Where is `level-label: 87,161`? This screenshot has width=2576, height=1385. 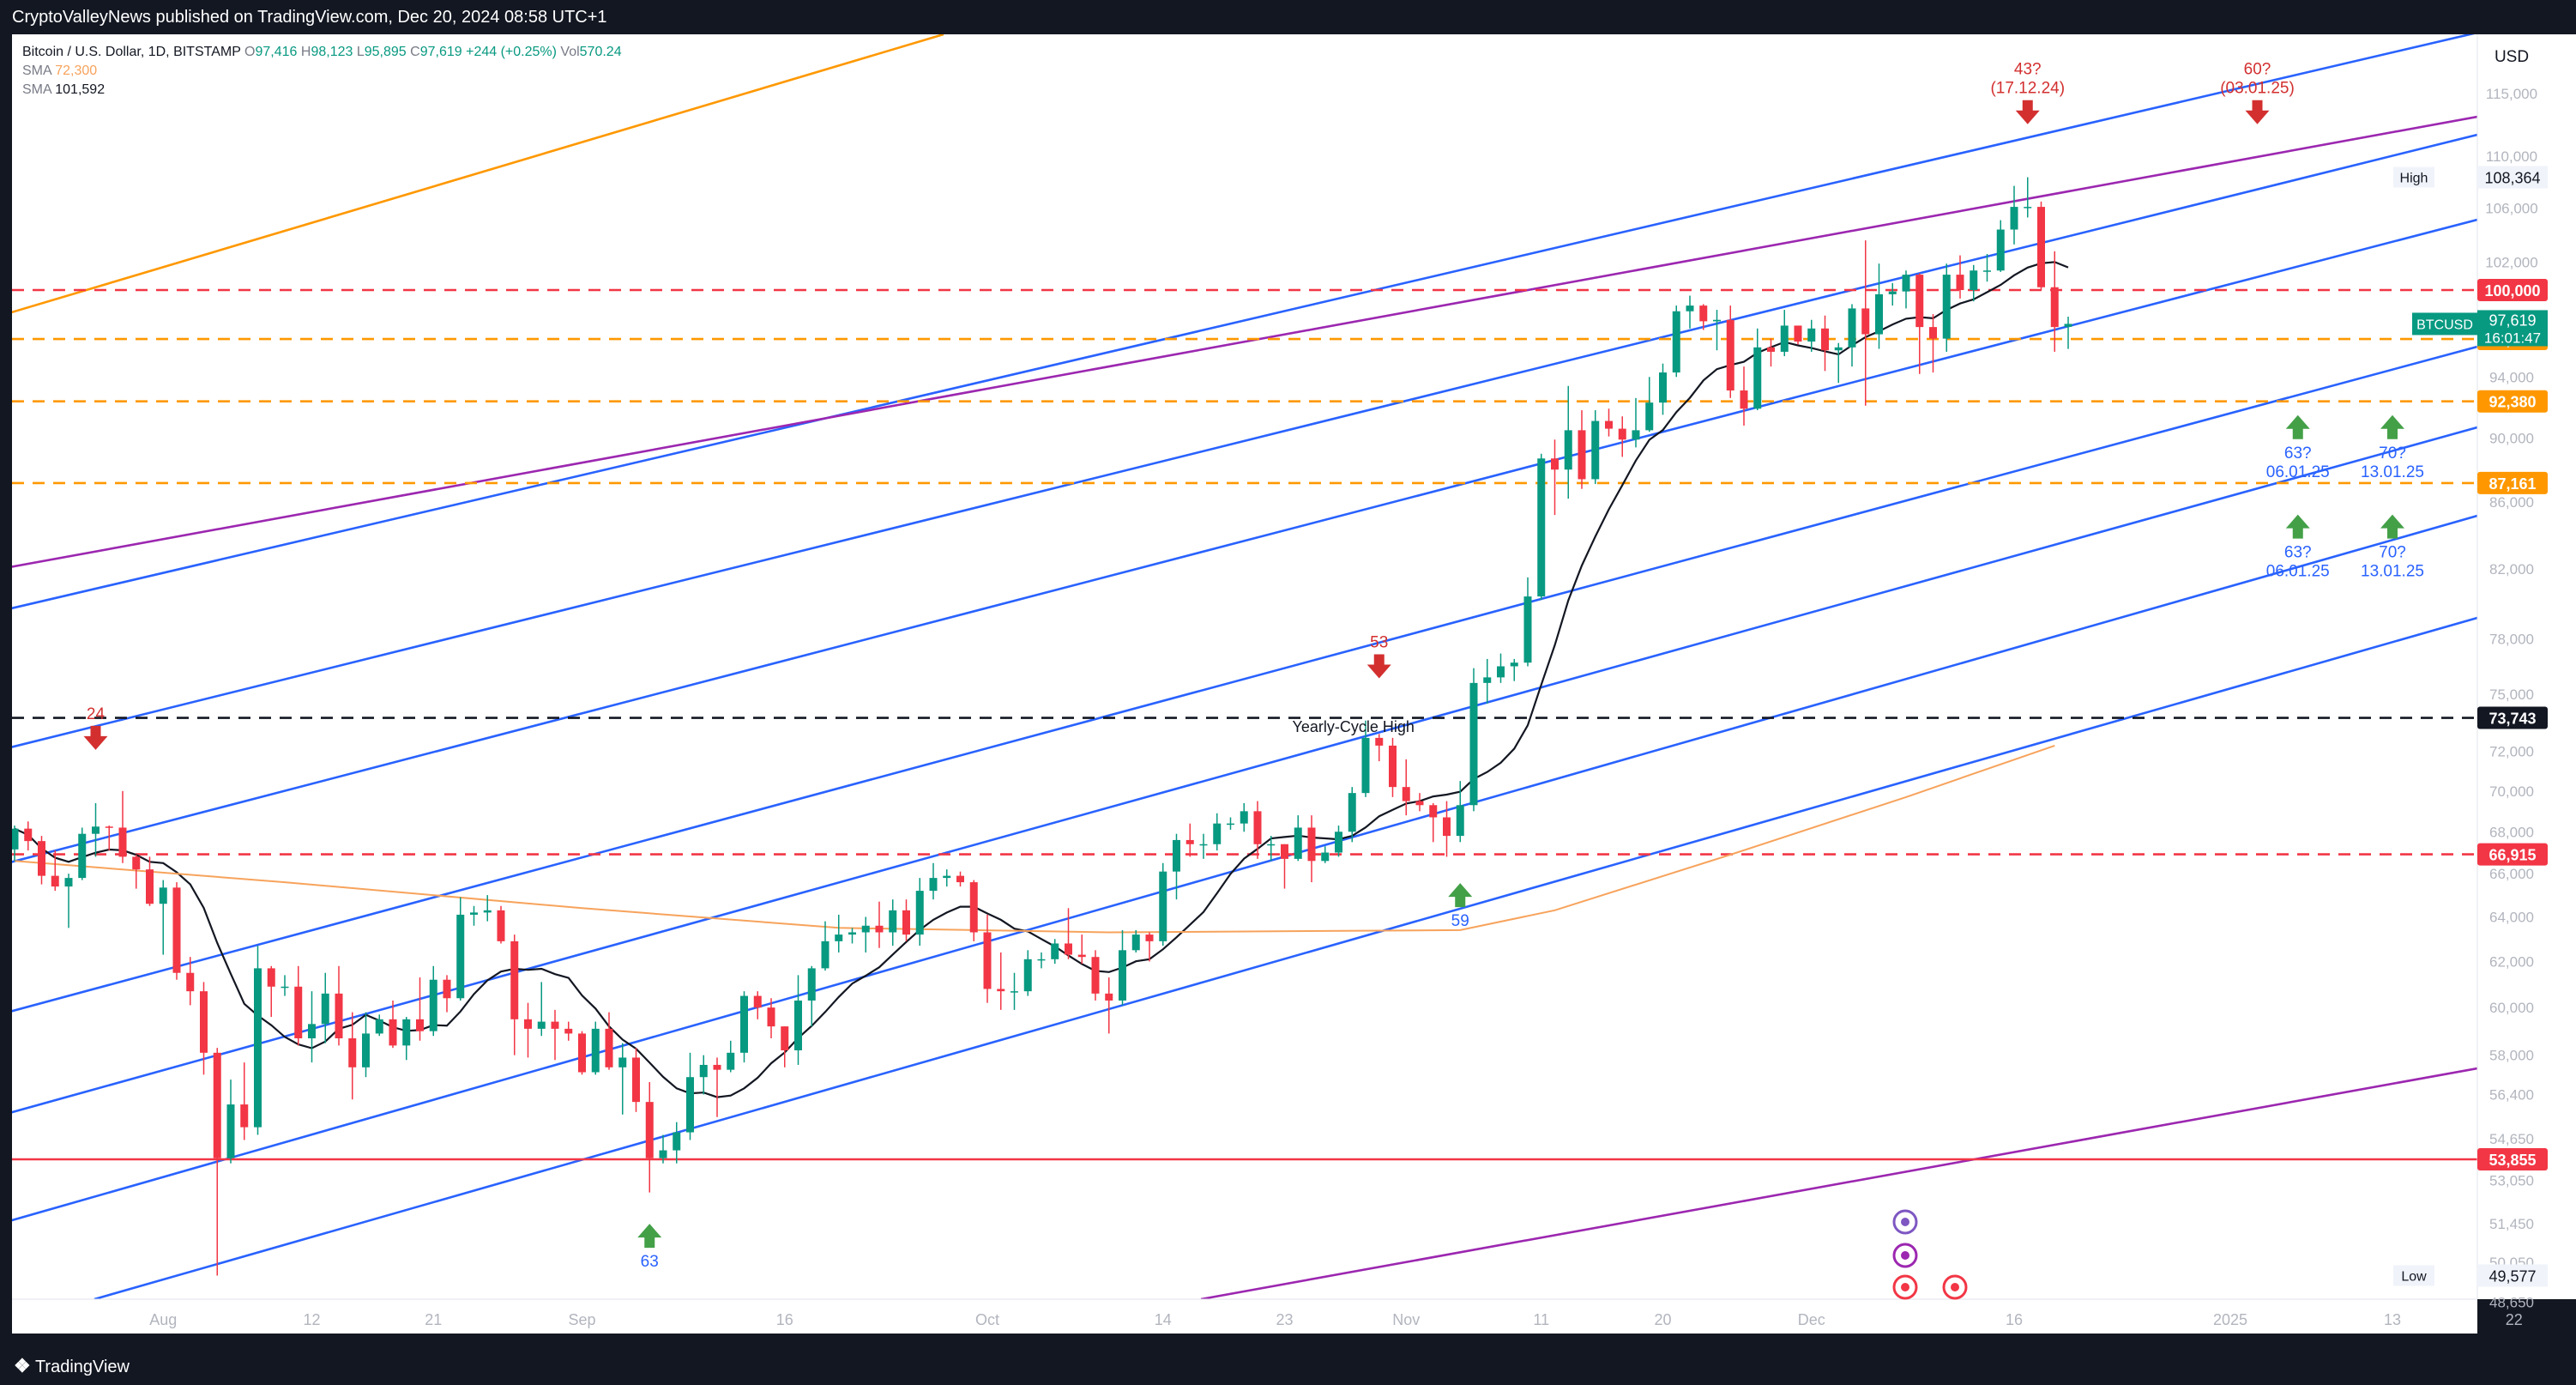 level-label: 87,161 is located at coordinates (2512, 484).